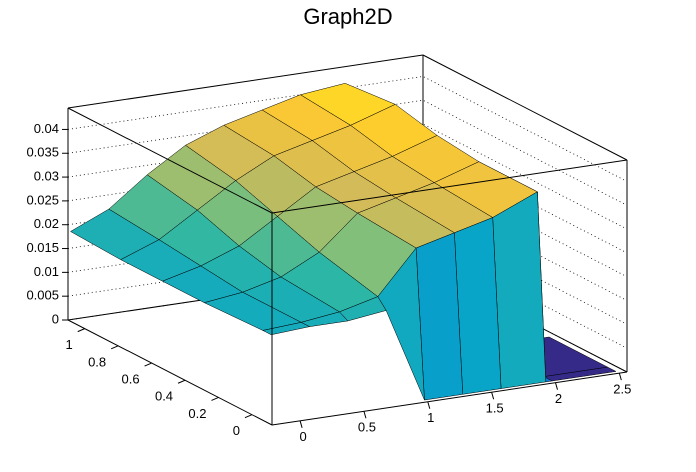  I want to click on x-tick-label: 2.5, so click(622, 389).